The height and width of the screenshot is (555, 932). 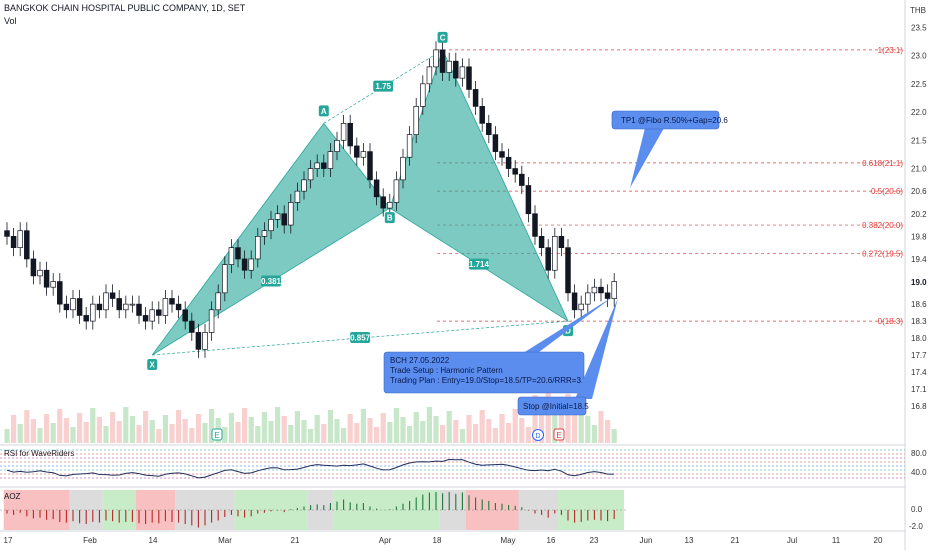 I want to click on rsi-pane: RSI for WaveRiders 80.0 40.0, so click(x=463, y=464).